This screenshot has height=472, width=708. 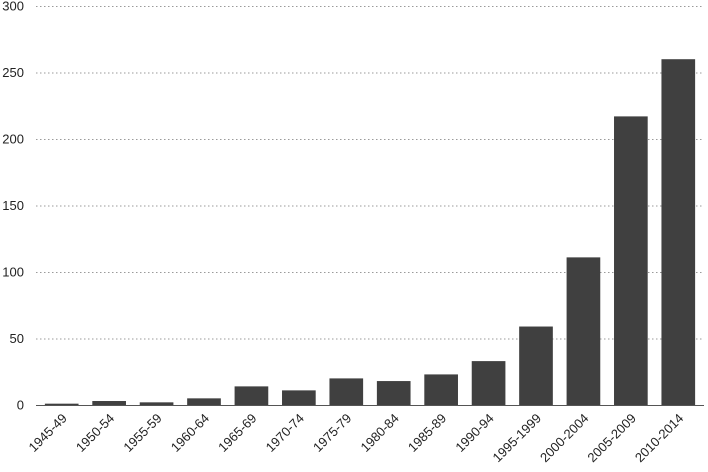 I want to click on bar-2005-2009, so click(x=631, y=260).